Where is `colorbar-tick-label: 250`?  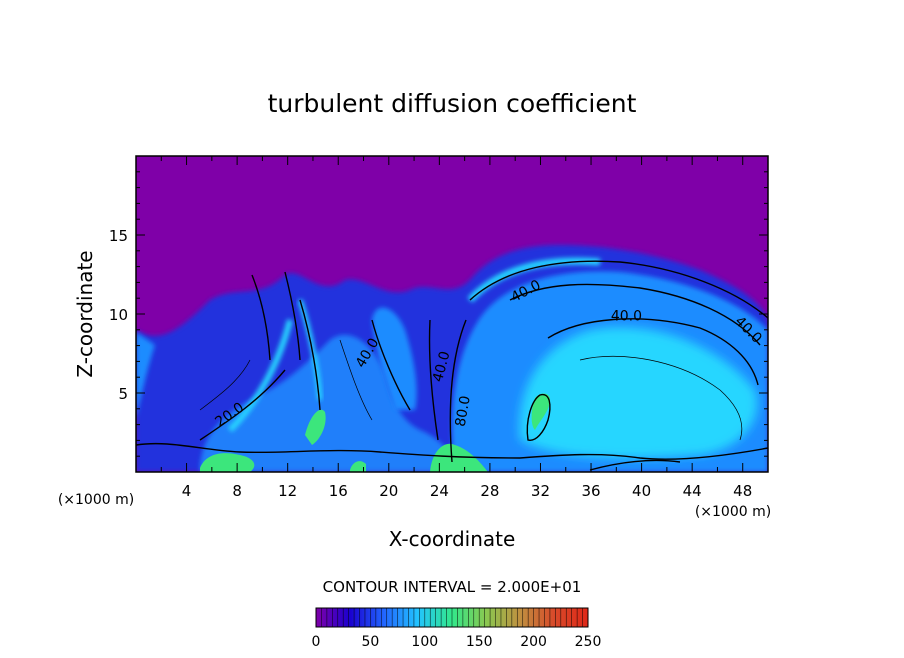 colorbar-tick-label: 250 is located at coordinates (588, 642).